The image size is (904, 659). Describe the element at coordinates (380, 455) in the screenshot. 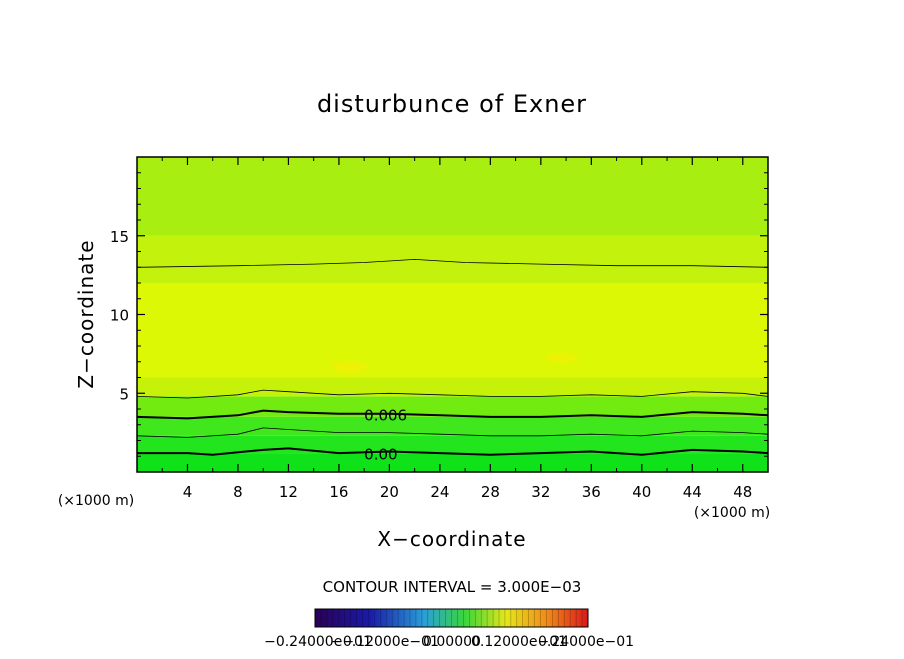

I see `contour-label: 0.00` at that location.